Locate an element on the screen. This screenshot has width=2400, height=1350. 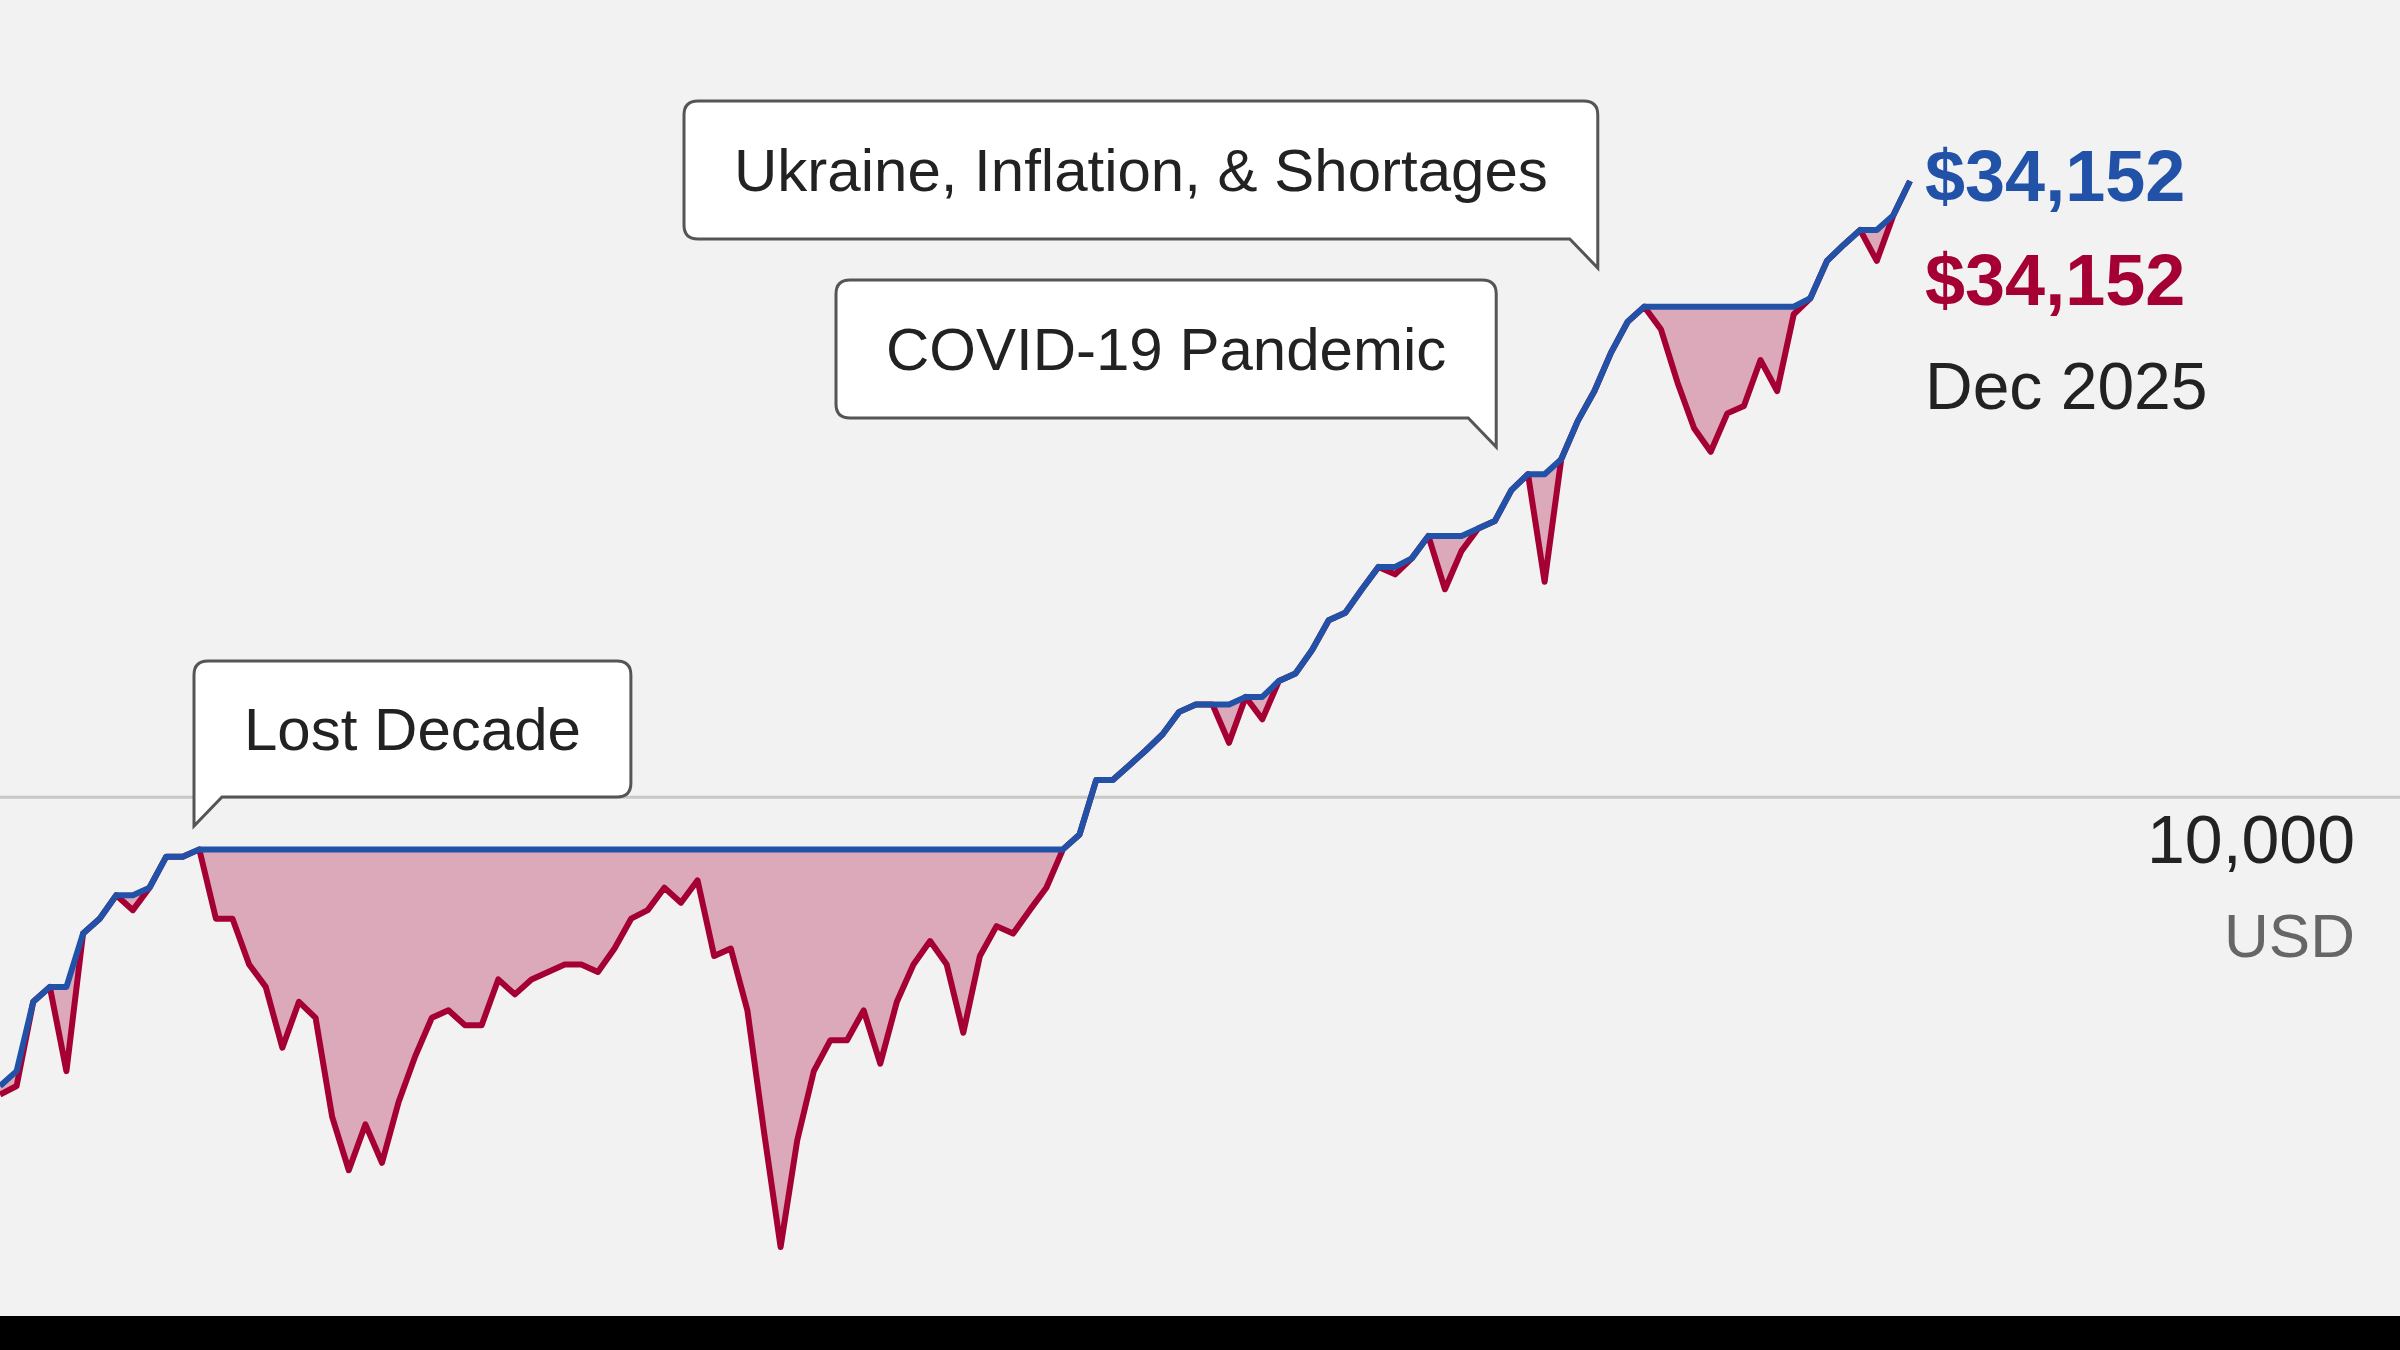
text: 10,000 is located at coordinates (2251, 839).